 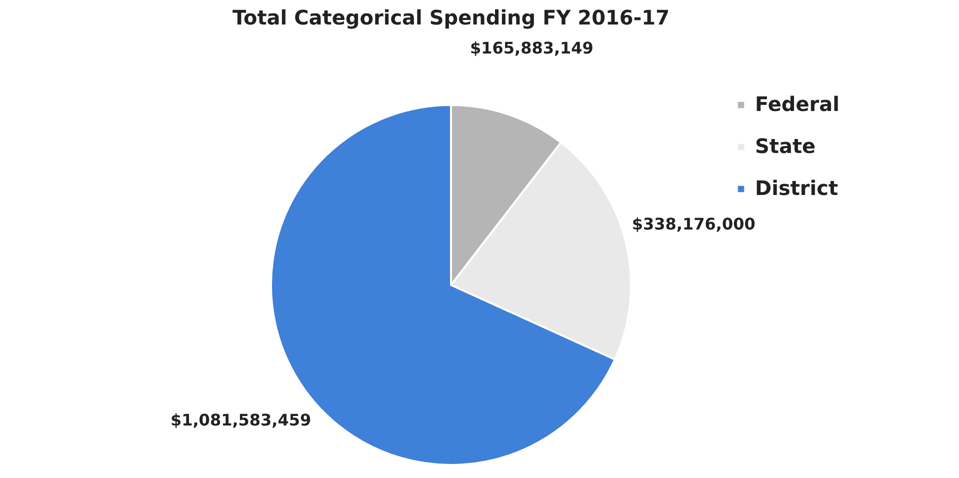 What do you see at coordinates (451, 17) in the screenshot?
I see `chart-title: Total Categorical Spending FY 2016-17` at bounding box center [451, 17].